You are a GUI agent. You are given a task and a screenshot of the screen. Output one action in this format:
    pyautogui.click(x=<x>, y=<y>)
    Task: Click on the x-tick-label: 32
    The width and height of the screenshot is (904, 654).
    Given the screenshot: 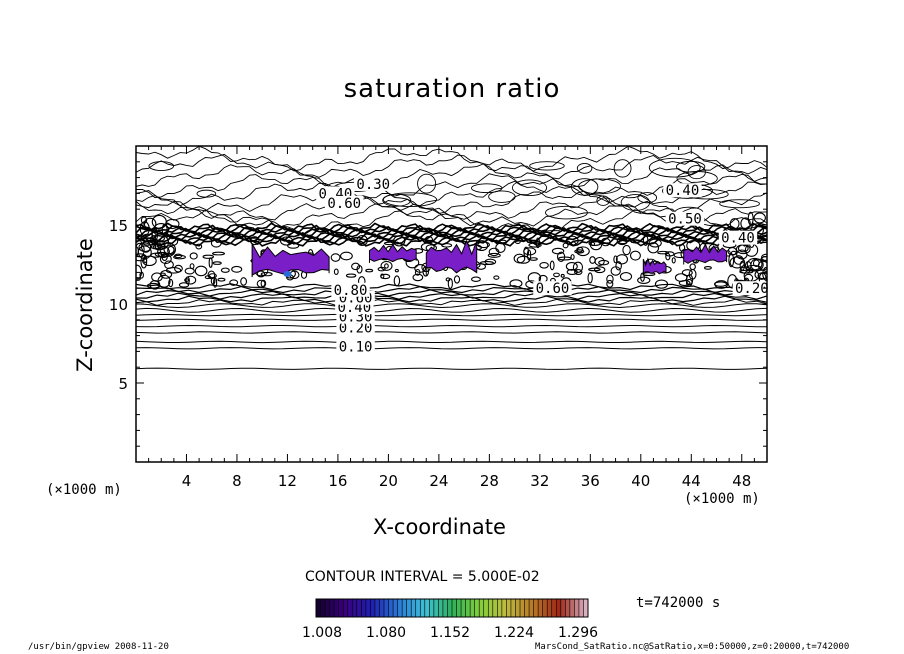 What is the action you would take?
    pyautogui.click(x=539, y=481)
    